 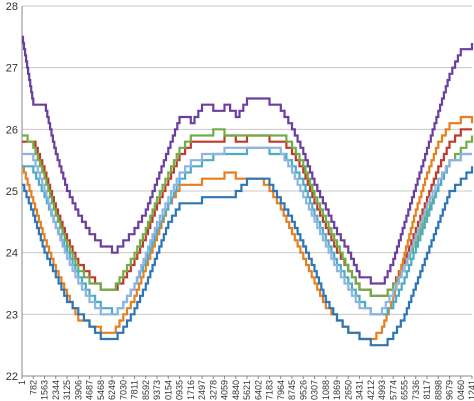 What do you see at coordinates (393, 390) in the screenshot?
I see `x-tick-label: 5774` at bounding box center [393, 390].